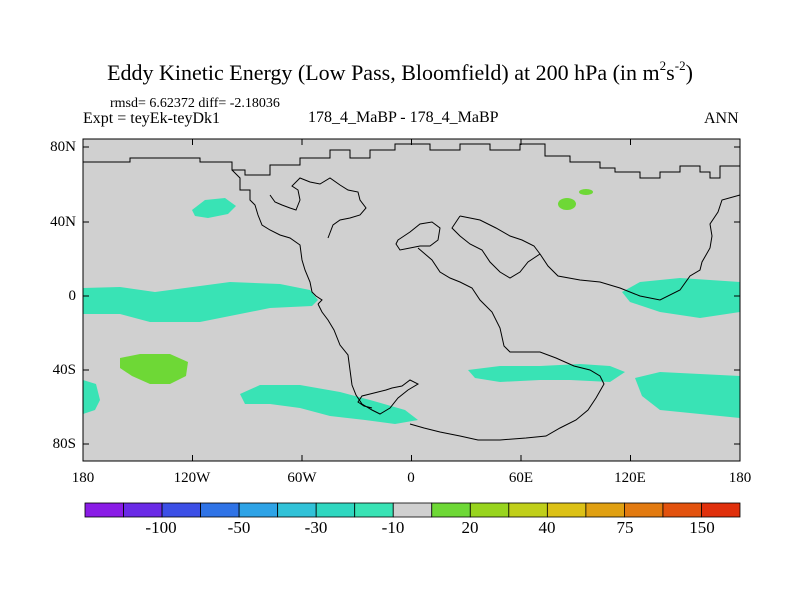 This screenshot has height=600, width=800. Describe the element at coordinates (192, 478) in the screenshot. I see `lon-label-120w: 120W` at that location.